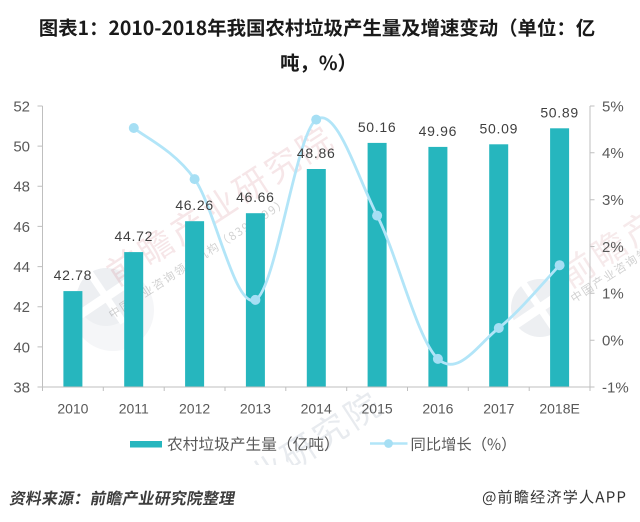  I want to click on svg-text: 49.96, so click(438, 131).